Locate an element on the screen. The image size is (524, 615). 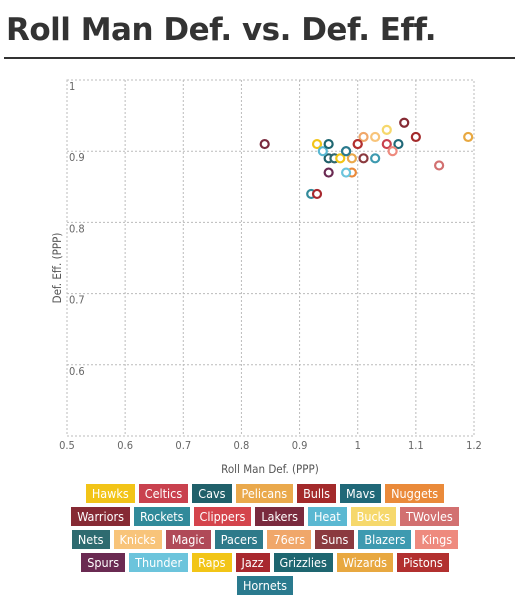
data-point-celtics: Celtics is located at coordinates (386, 144).